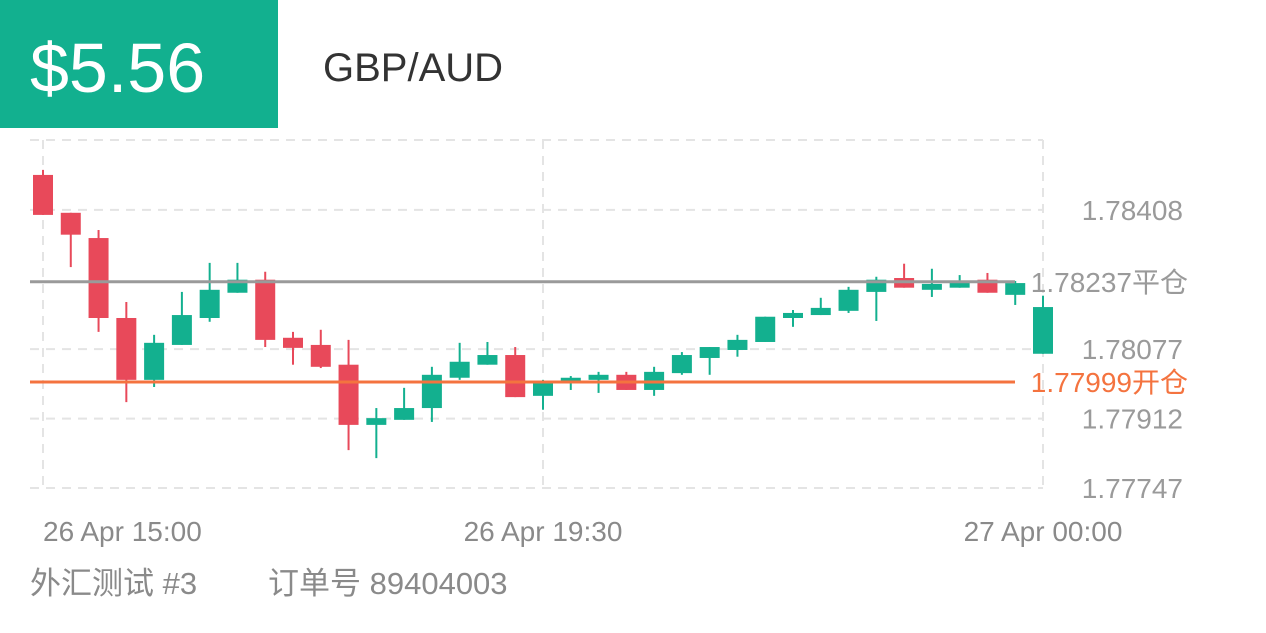  Describe the element at coordinates (117, 68) in the screenshot. I see `profit: $5.56` at that location.